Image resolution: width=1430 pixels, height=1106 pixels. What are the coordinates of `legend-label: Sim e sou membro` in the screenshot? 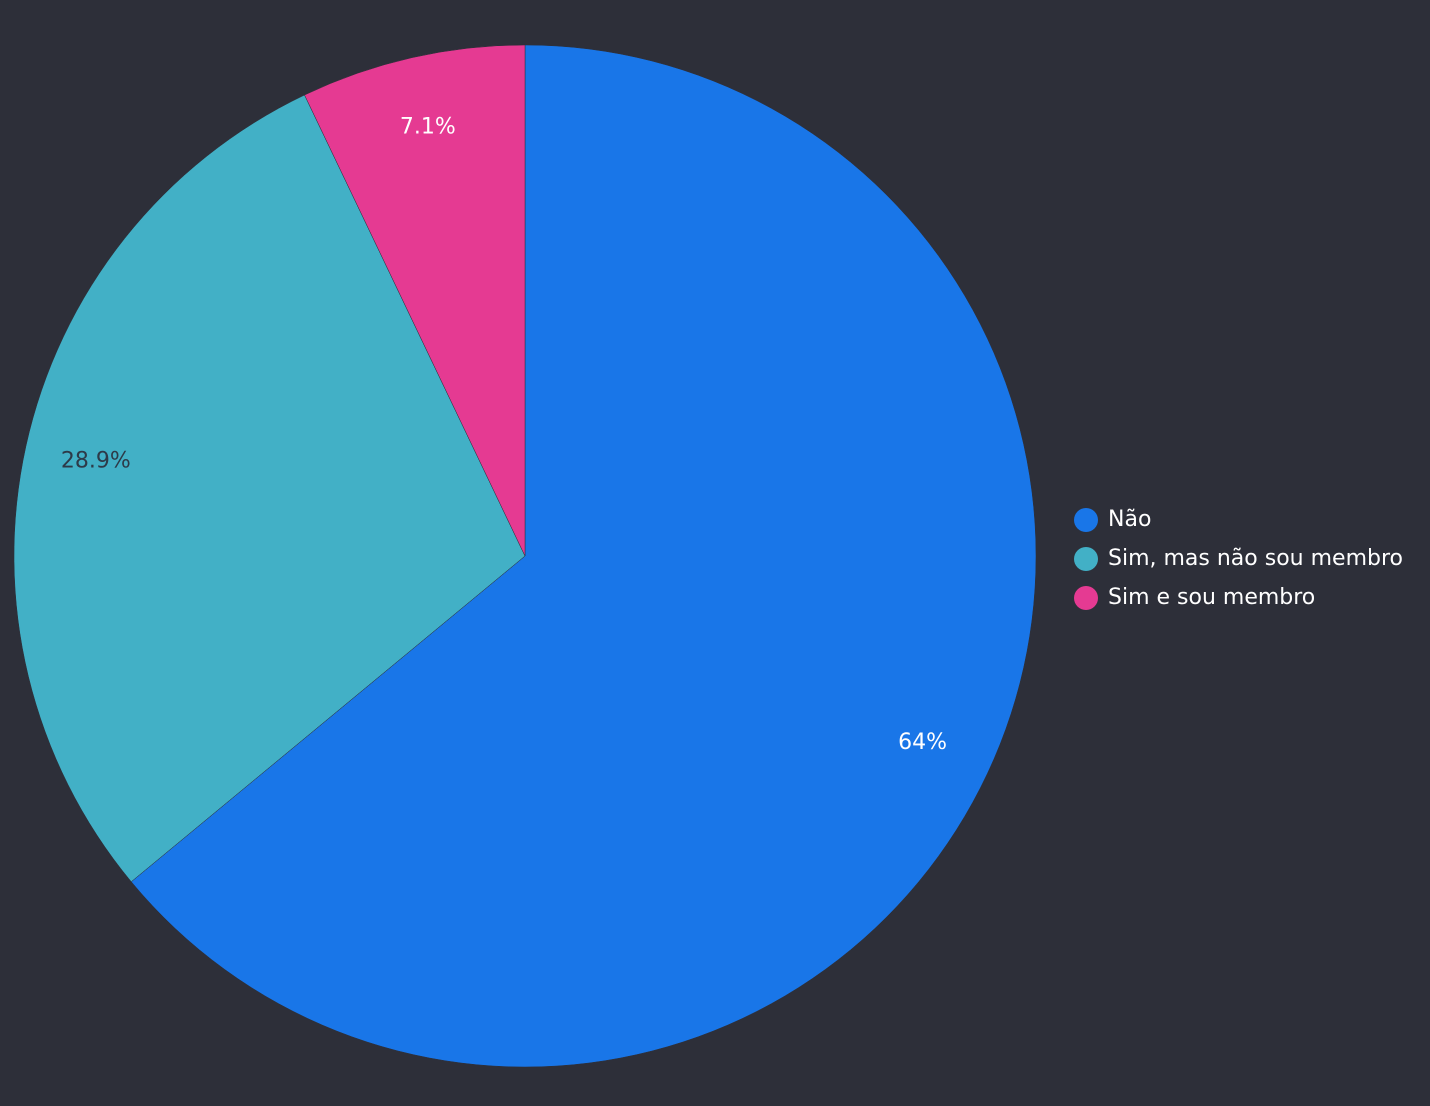 It's located at (1212, 597).